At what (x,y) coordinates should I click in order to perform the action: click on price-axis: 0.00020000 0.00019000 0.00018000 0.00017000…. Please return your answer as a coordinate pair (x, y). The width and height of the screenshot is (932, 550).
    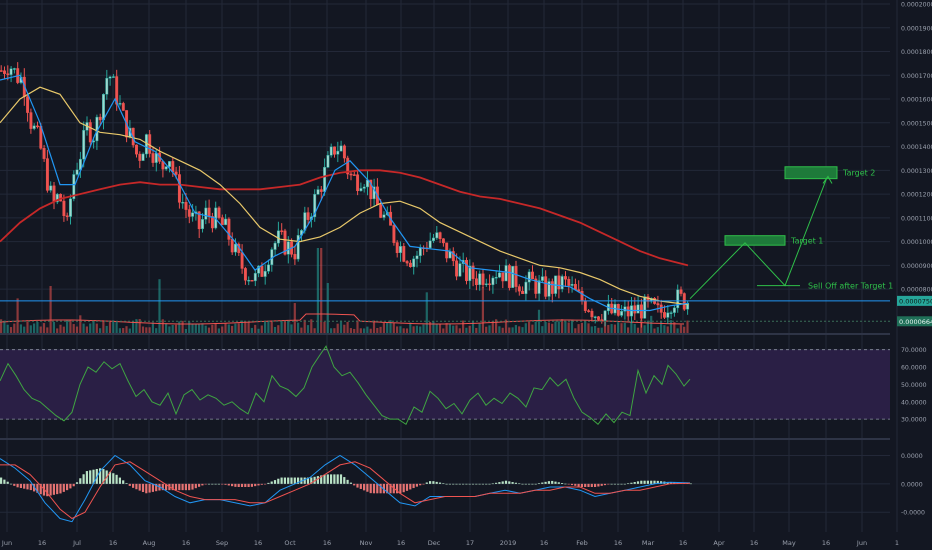
    Looking at the image, I should click on (916, 148).